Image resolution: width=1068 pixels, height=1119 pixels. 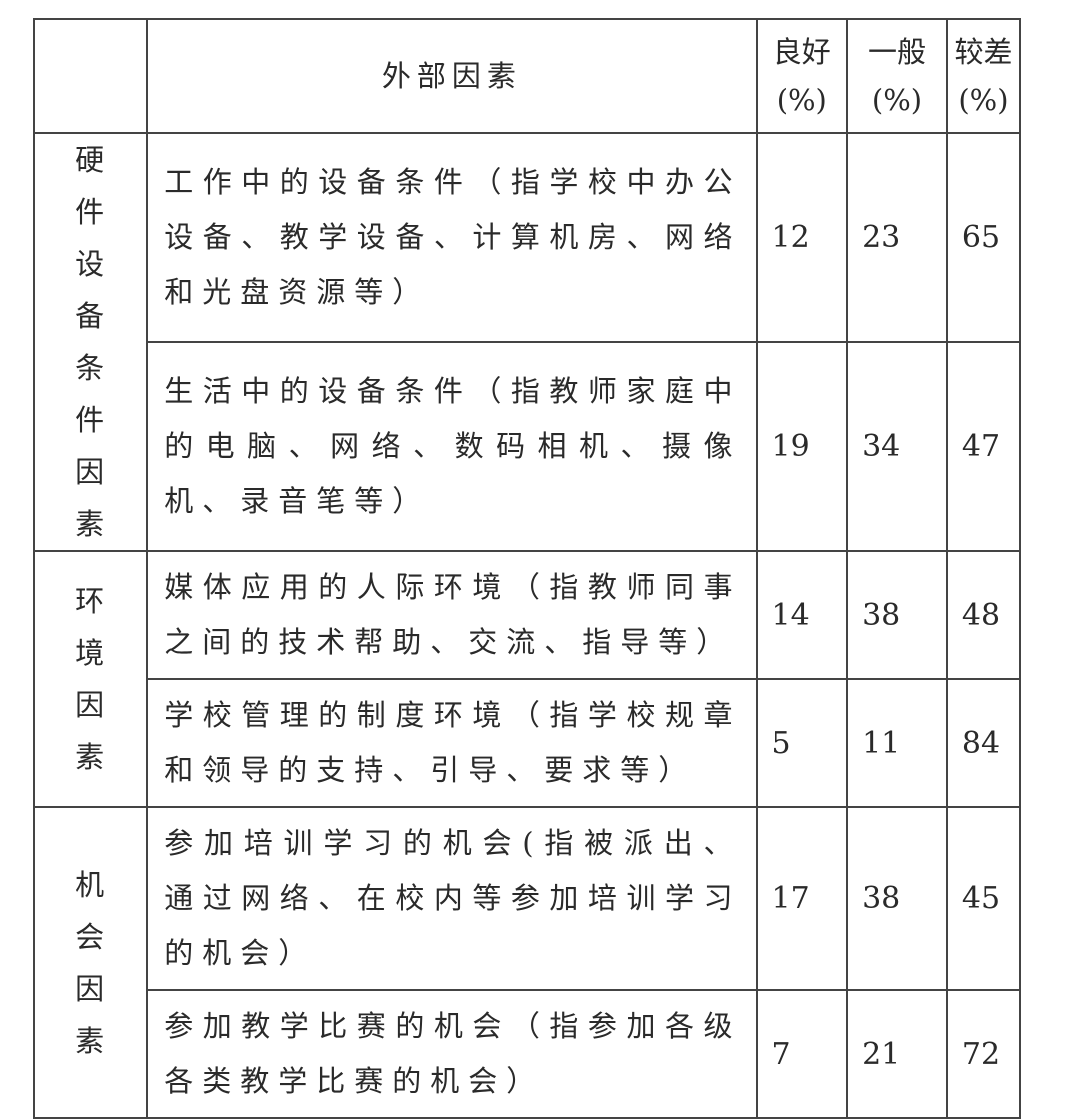 What do you see at coordinates (897, 743) in the screenshot?
I see `average-cell: 11` at bounding box center [897, 743].